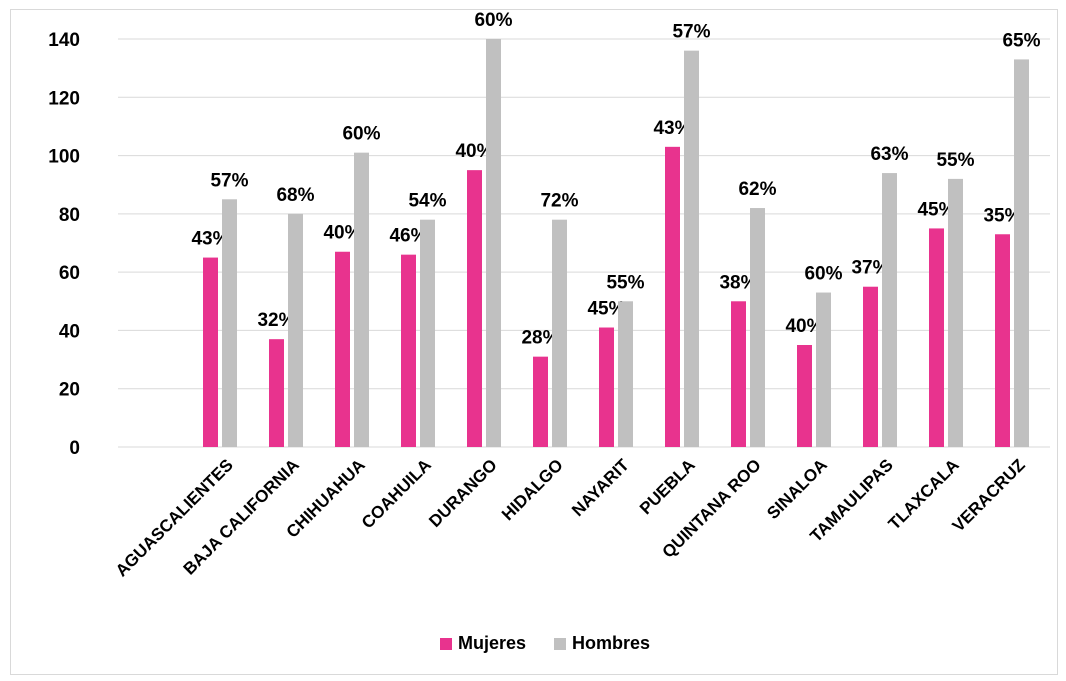 The image size is (1066, 681). Describe the element at coordinates (797, 489) in the screenshot. I see `x-category-label: SINALOA` at that location.